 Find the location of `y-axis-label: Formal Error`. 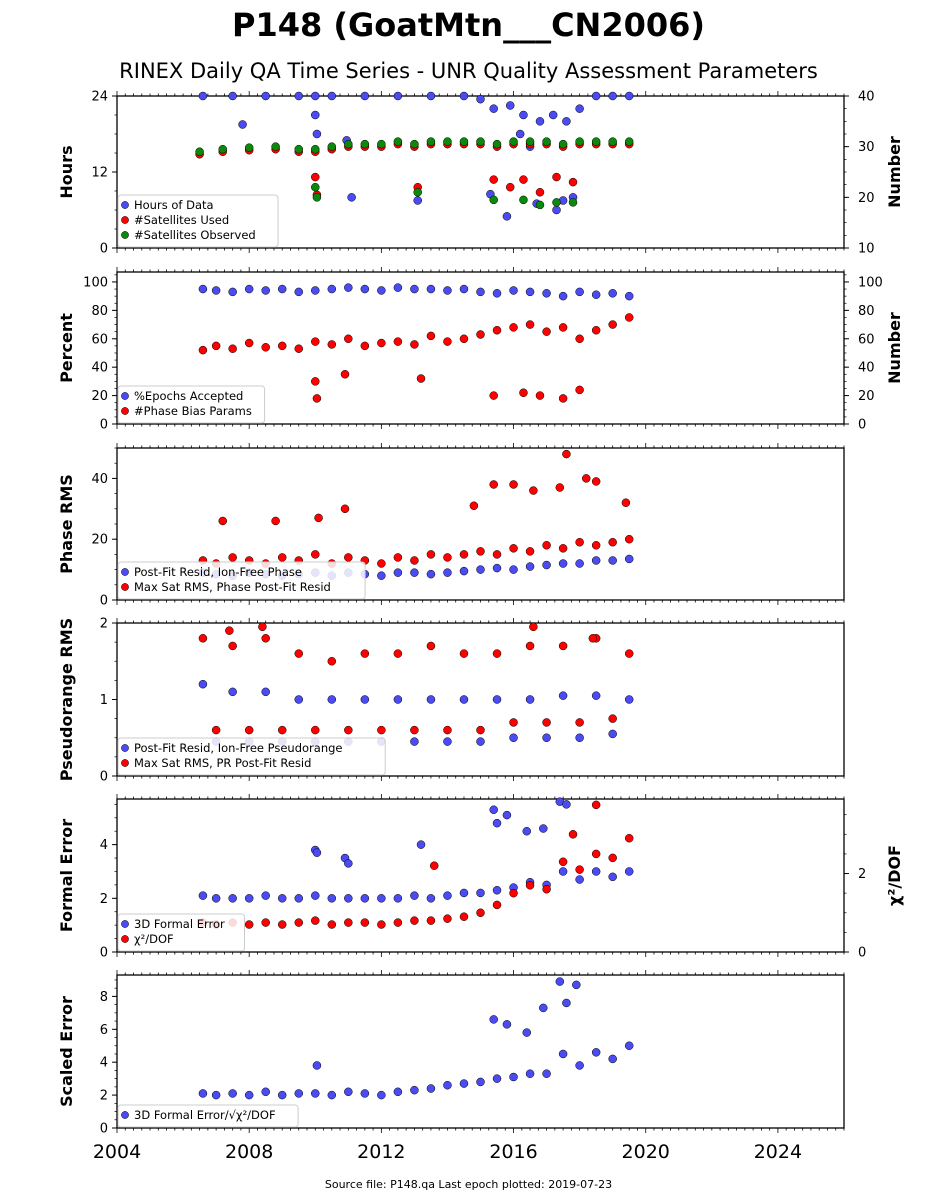

y-axis-label: Formal Error is located at coordinates (66, 875).